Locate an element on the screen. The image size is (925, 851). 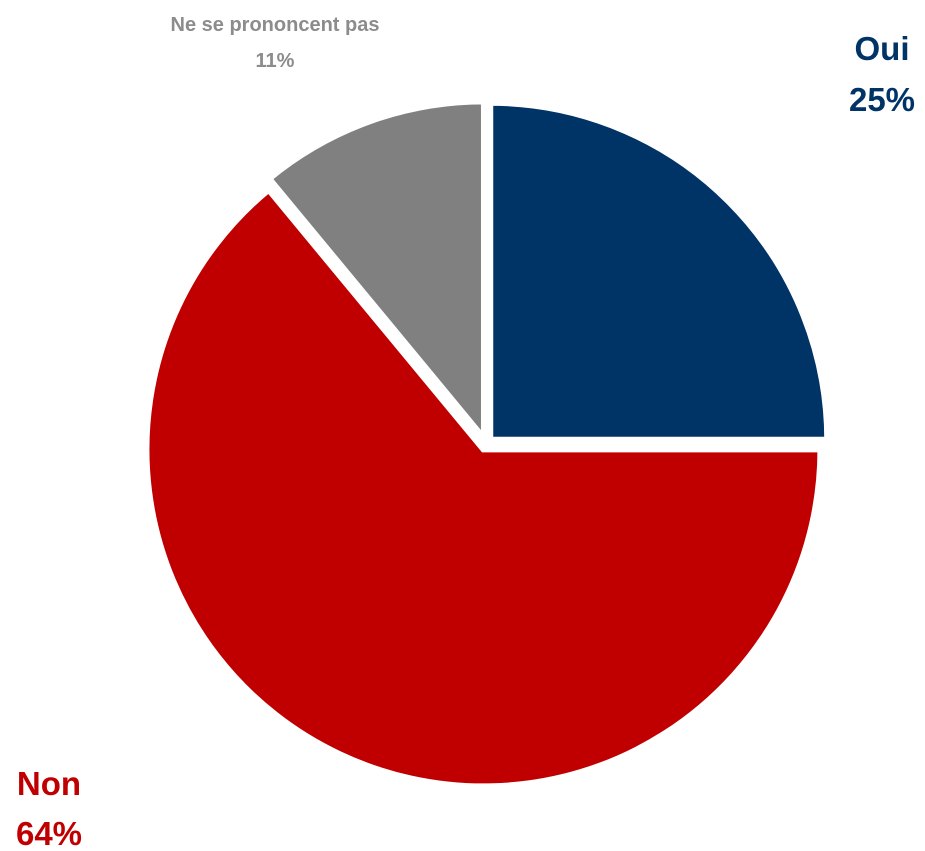
label-nspp-value: 11% is located at coordinates (275, 61).